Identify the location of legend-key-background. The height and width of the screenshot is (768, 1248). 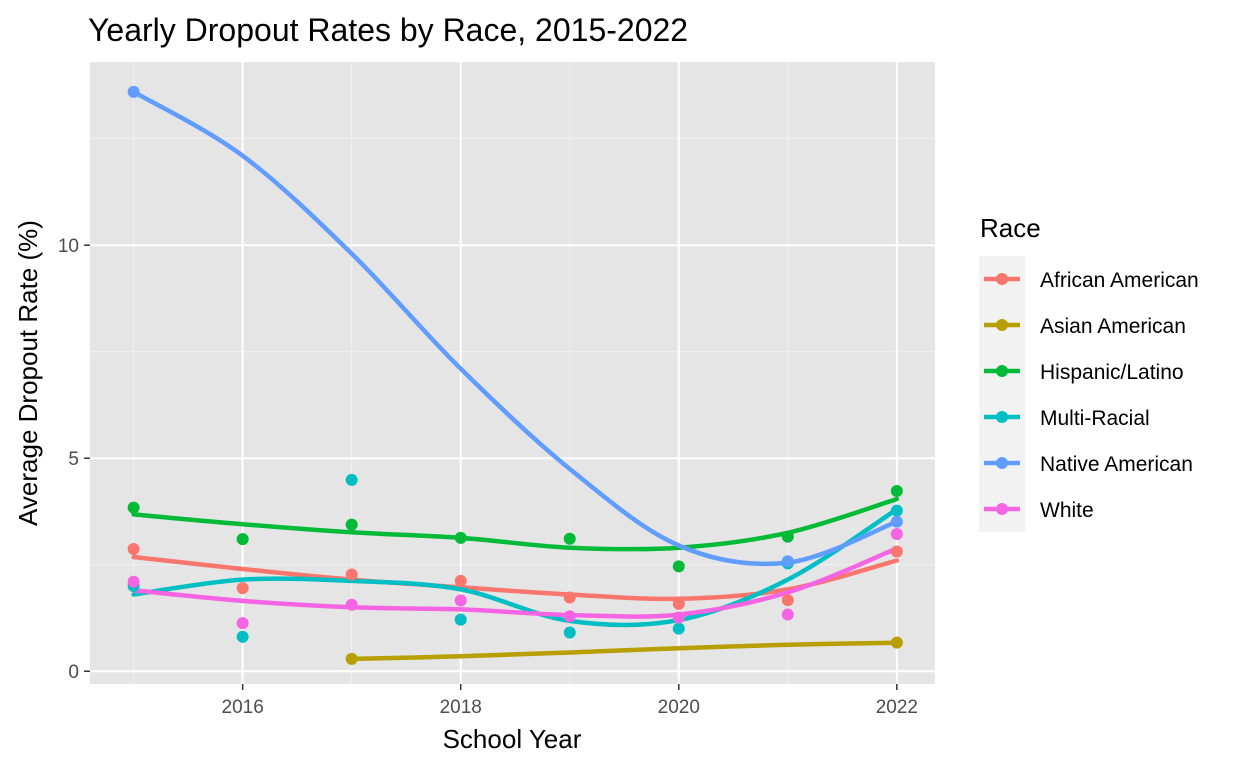
(1002, 394).